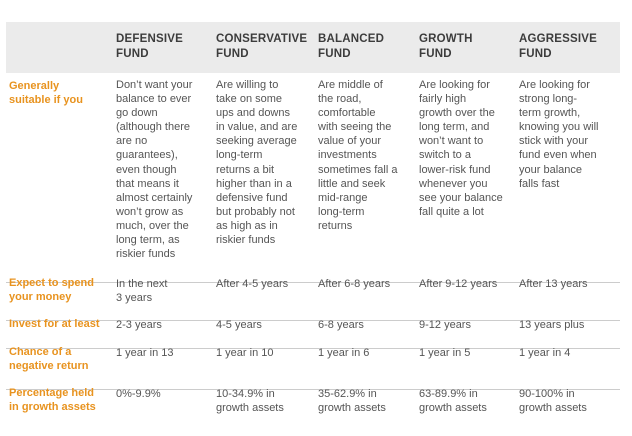 The image size is (632, 436). Describe the element at coordinates (545, 353) in the screenshot. I see `cell-aggressive-chance: 1 year in 4` at that location.